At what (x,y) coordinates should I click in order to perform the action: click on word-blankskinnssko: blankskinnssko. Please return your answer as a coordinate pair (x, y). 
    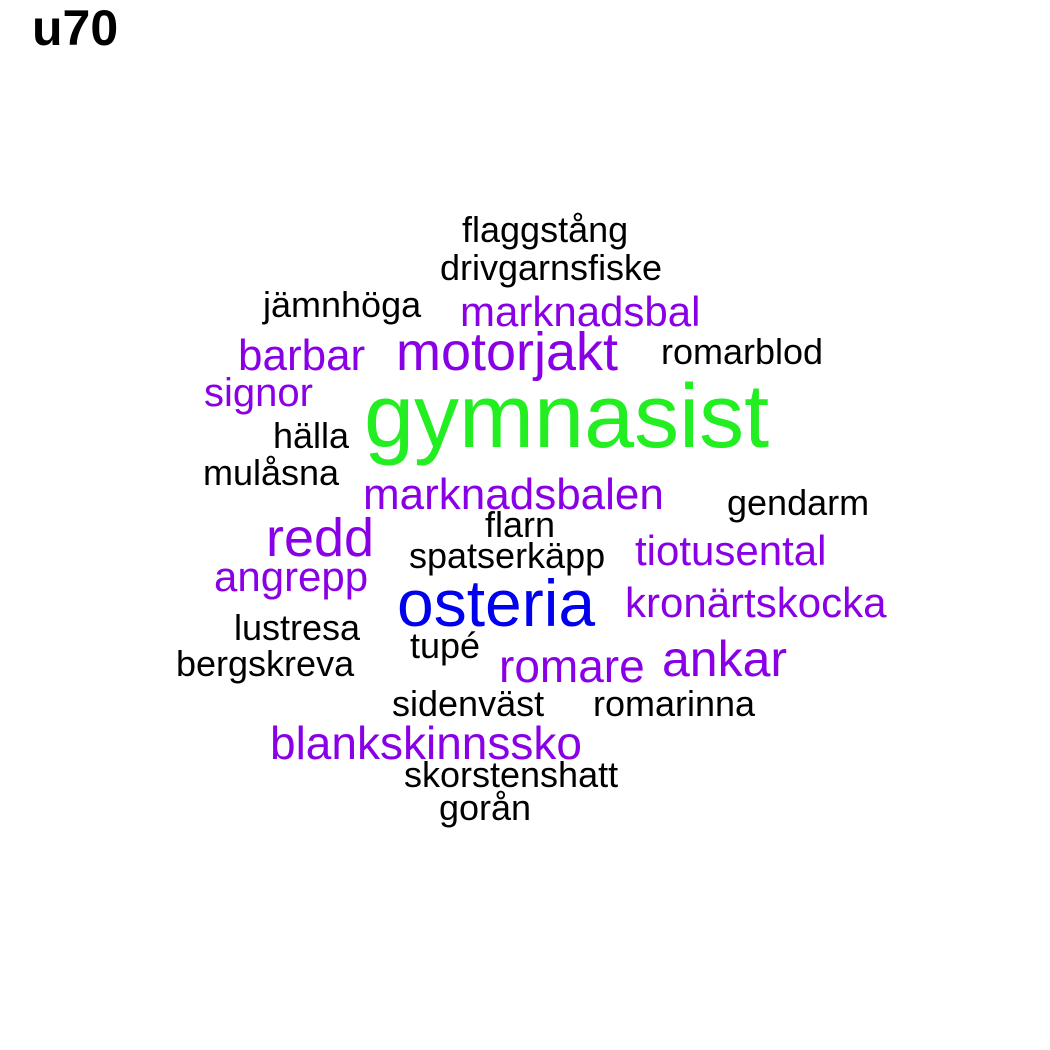
    Looking at the image, I should click on (426, 743).